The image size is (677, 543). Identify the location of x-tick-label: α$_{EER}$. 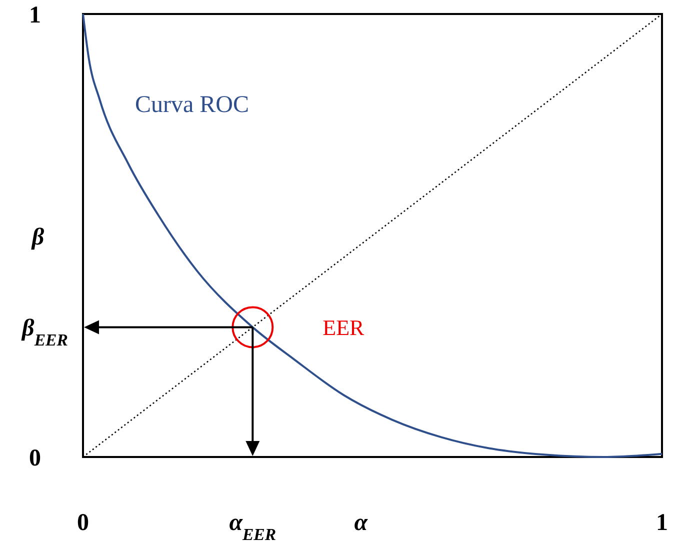
(252, 526).